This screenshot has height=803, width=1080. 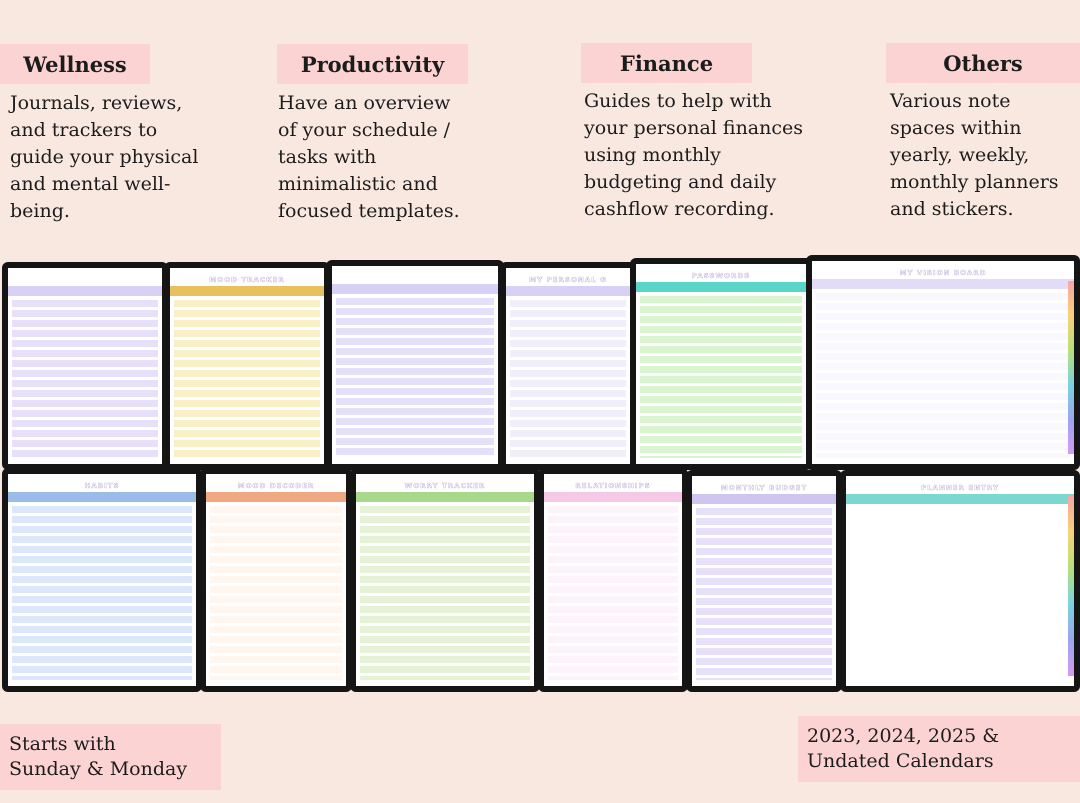 I want to click on text-line: of your schedule /, so click(x=364, y=130).